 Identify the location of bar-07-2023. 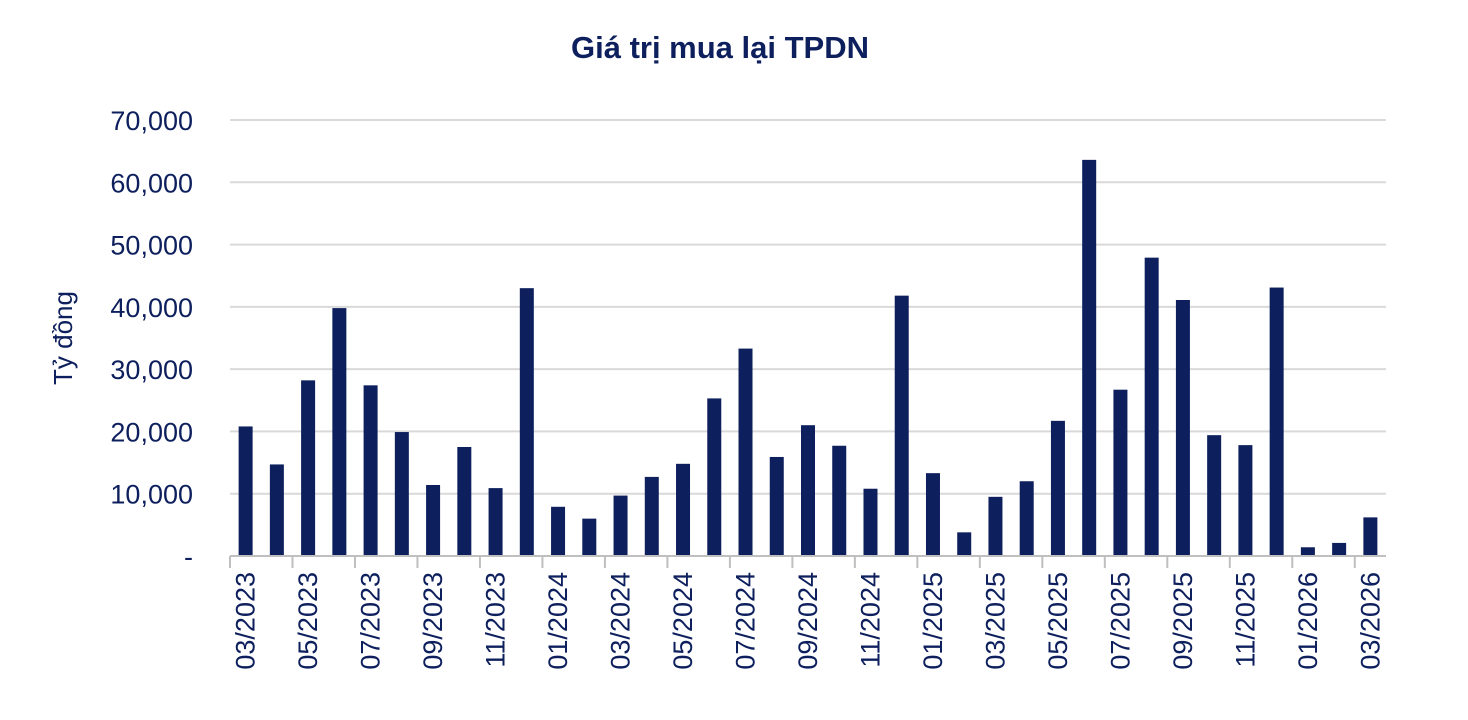
(370, 470).